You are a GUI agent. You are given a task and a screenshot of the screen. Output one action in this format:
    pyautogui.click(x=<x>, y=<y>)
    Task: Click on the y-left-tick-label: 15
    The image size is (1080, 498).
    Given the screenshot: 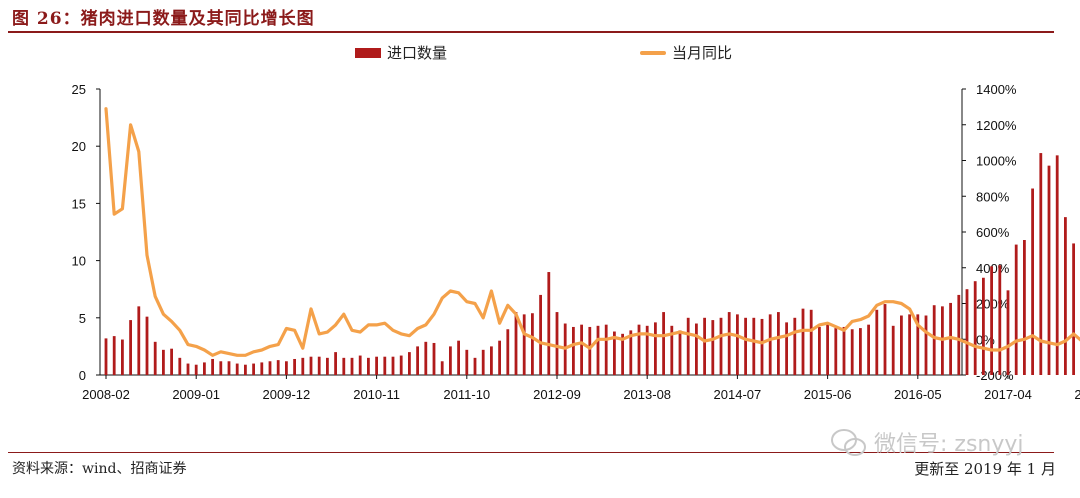 What is the action you would take?
    pyautogui.click(x=79, y=203)
    